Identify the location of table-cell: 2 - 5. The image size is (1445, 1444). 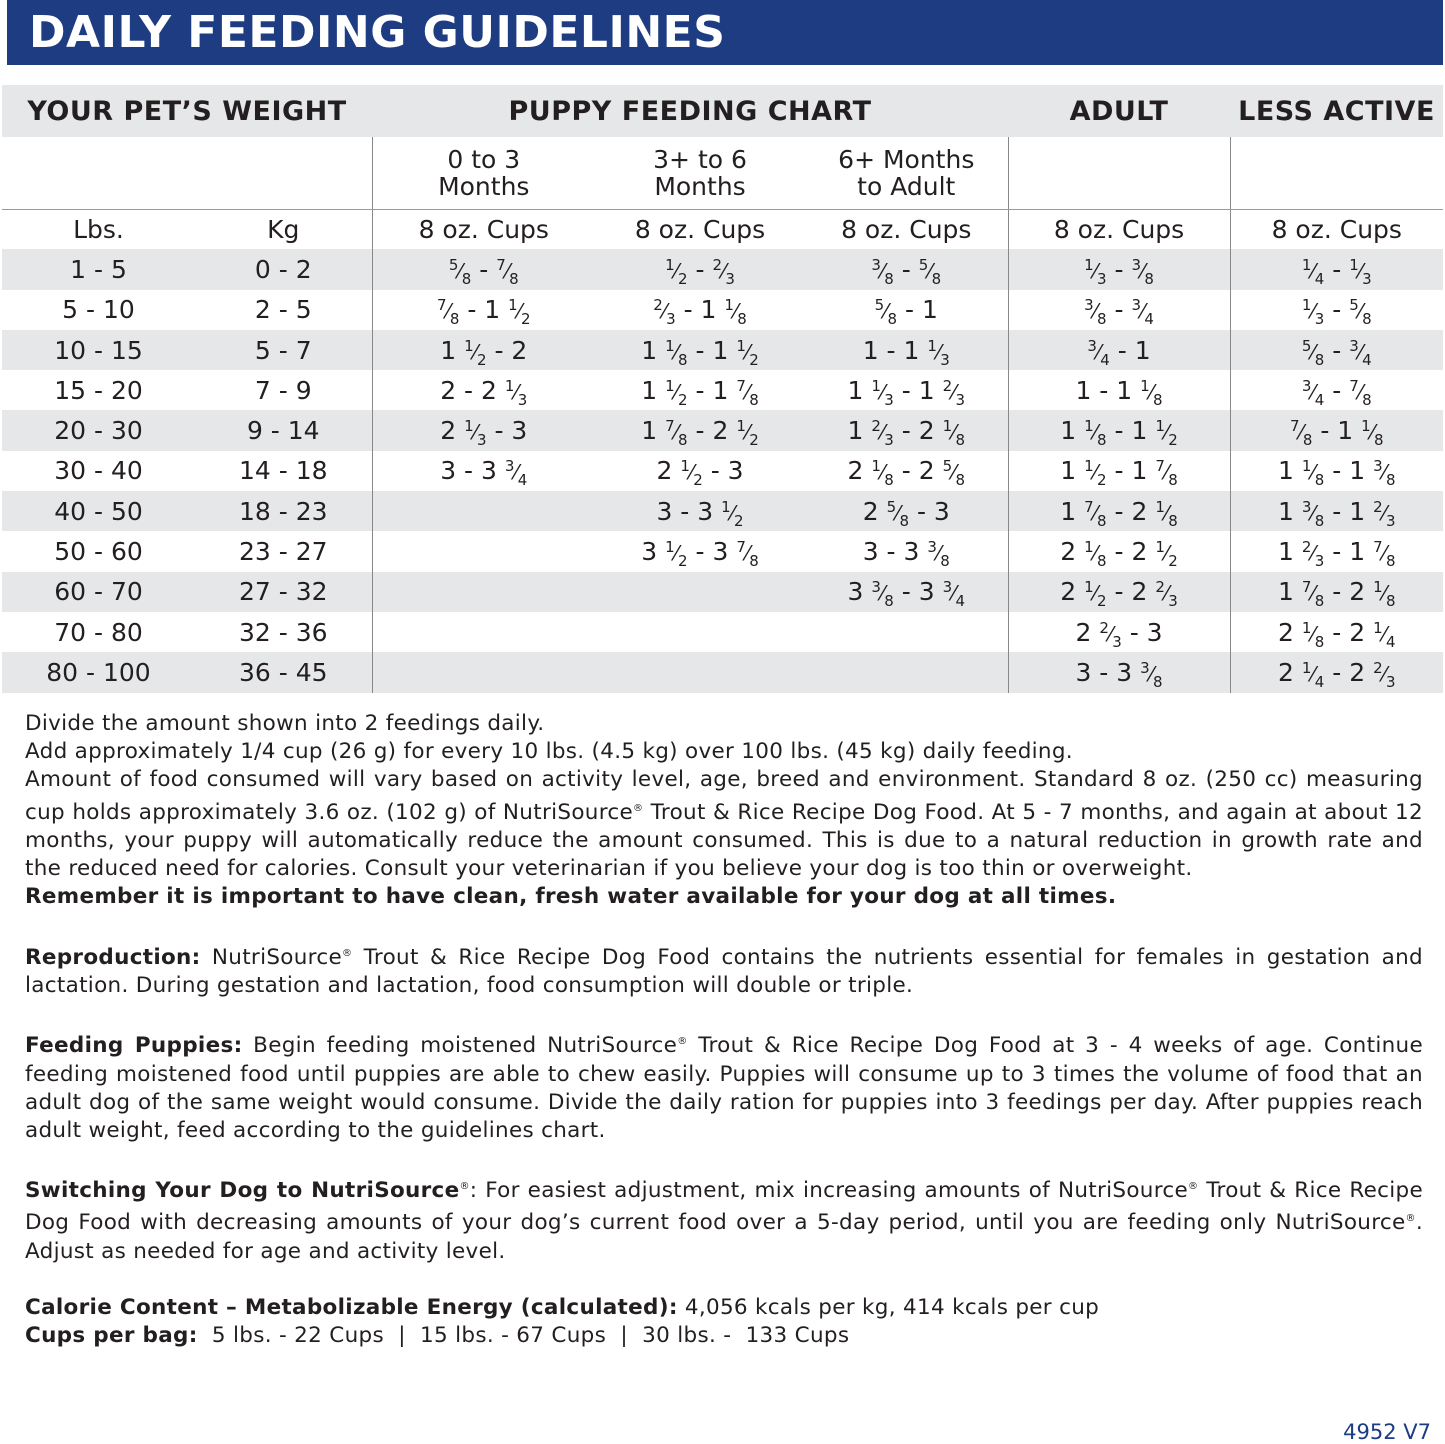
(283, 310).